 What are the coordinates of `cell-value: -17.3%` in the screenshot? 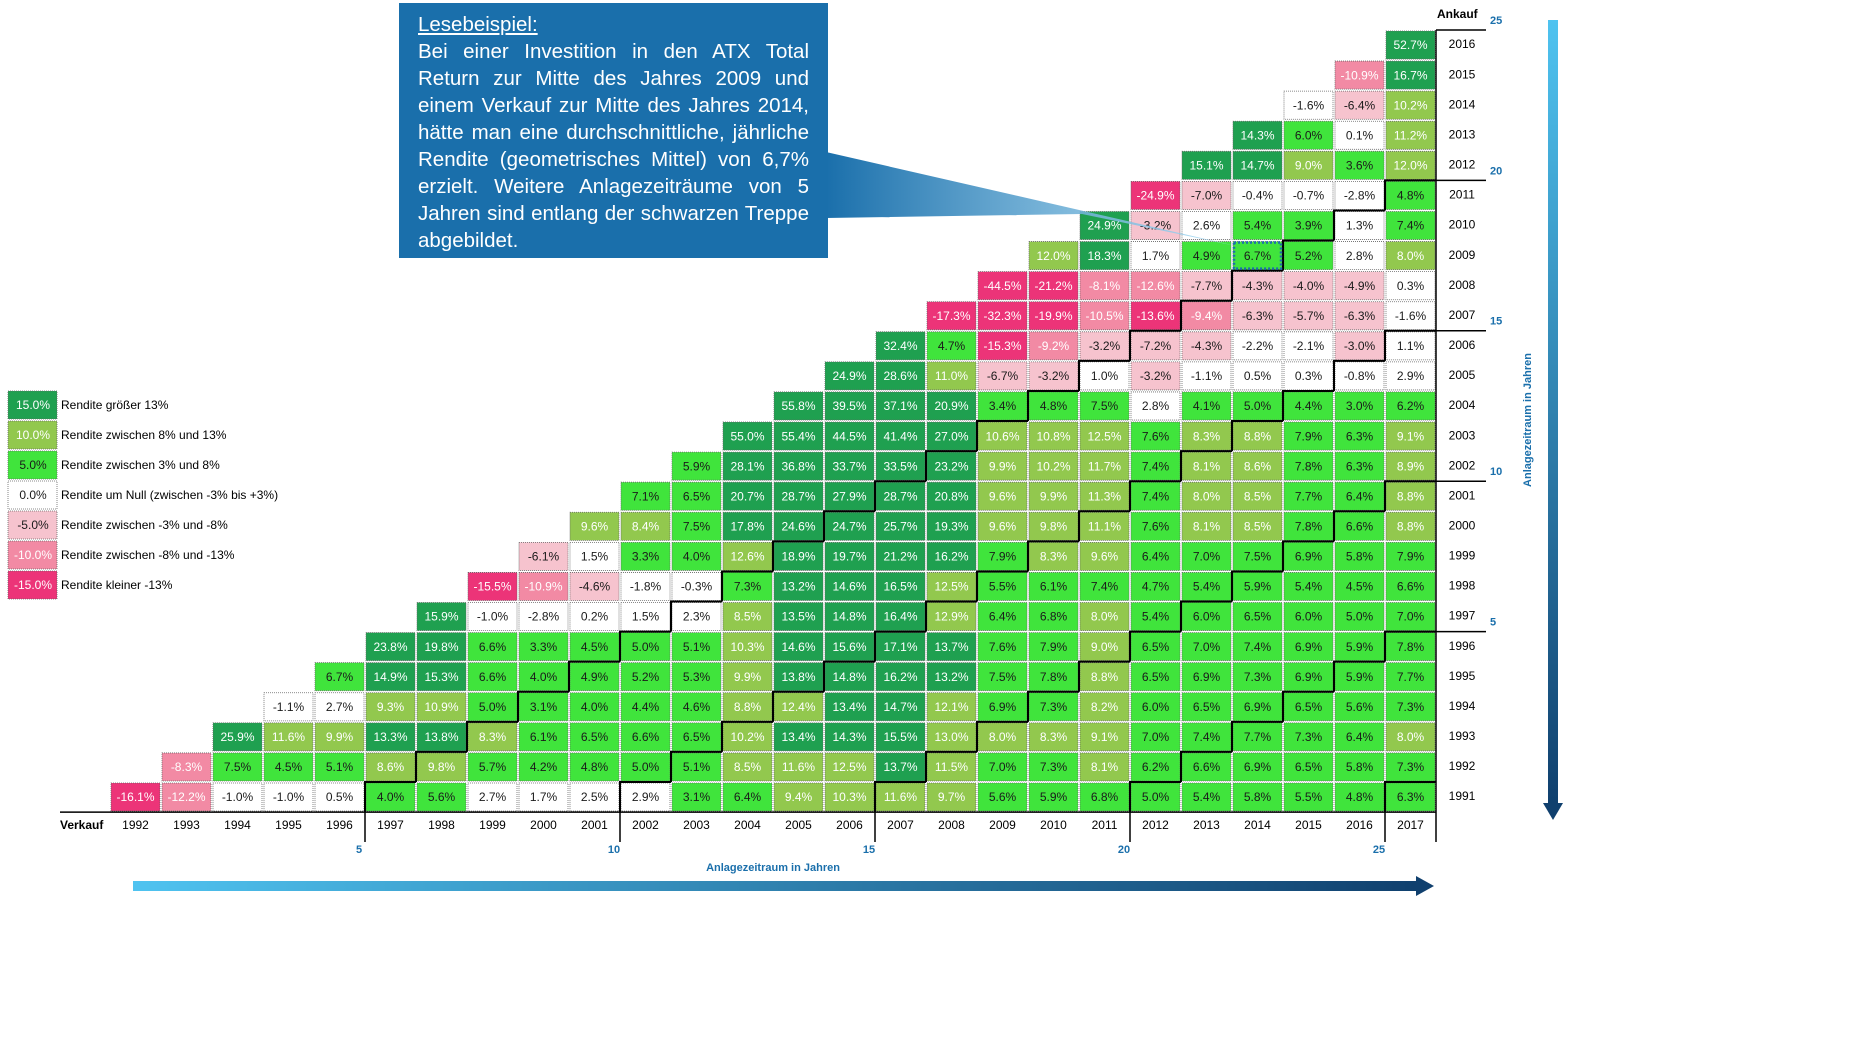 It's located at (951, 316).